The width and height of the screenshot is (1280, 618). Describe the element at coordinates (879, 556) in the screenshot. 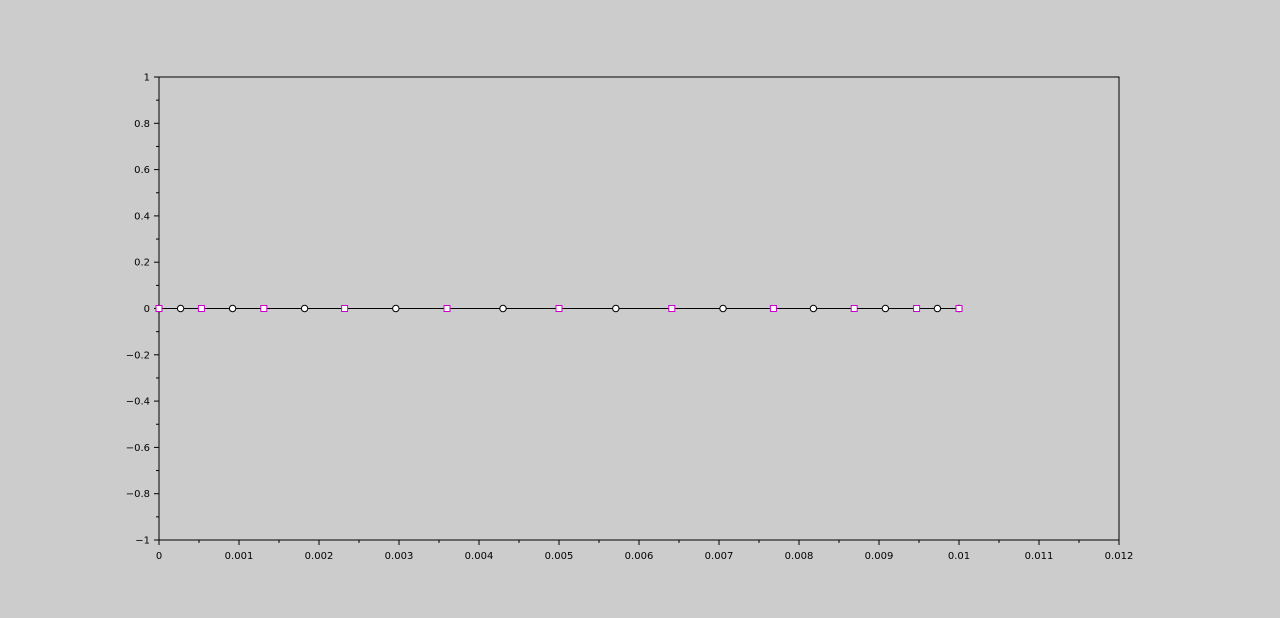

I see `x-tick-label: 0.009` at that location.